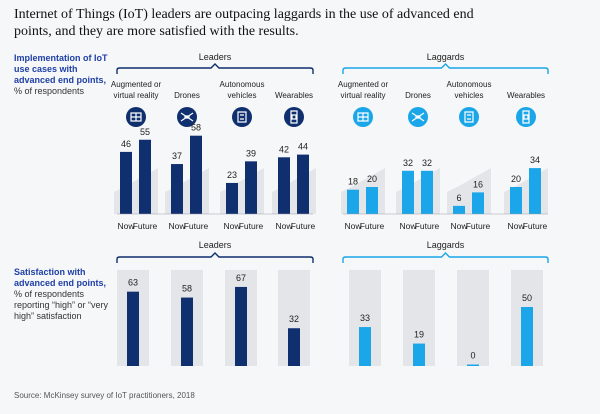 This screenshot has width=600, height=414. Describe the element at coordinates (353, 182) in the screenshot. I see `top-bar-value-laggards-0-now: 18` at that location.